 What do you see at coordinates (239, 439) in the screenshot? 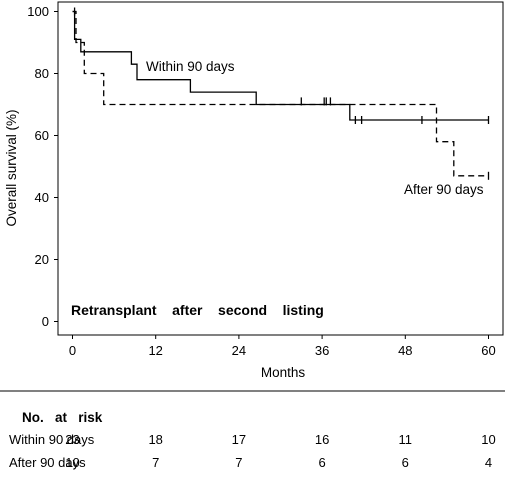
I see `risk-count: 17` at bounding box center [239, 439].